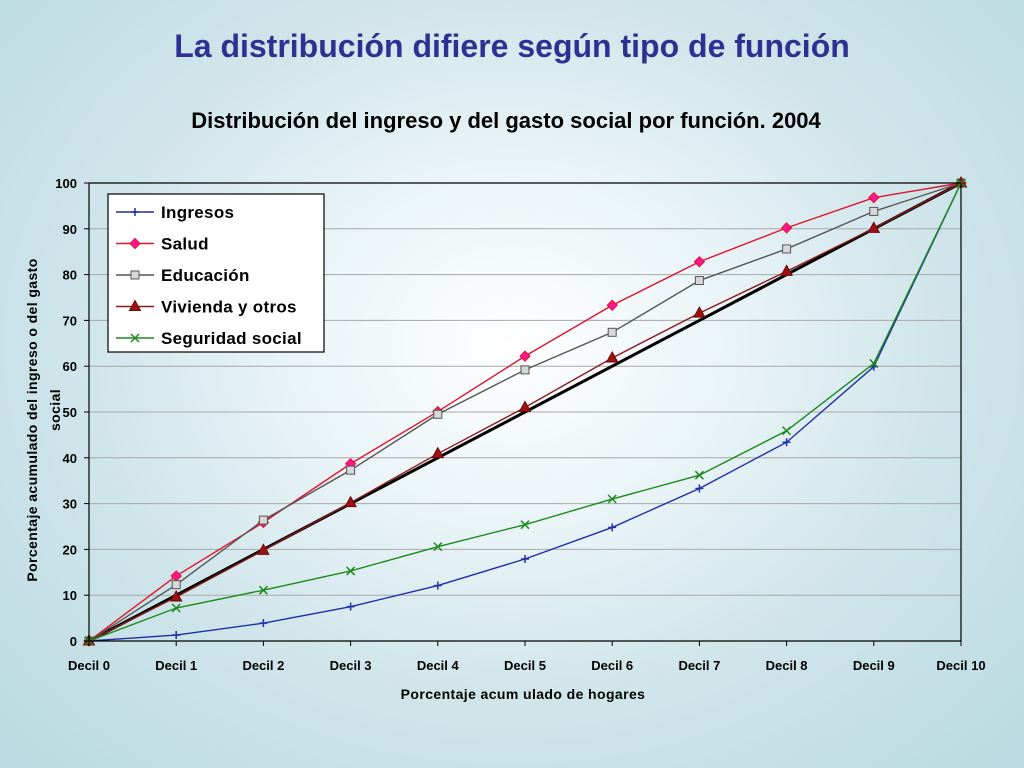 This screenshot has width=1024, height=768. What do you see at coordinates (70, 504) in the screenshot?
I see `y-tick-label: 30` at bounding box center [70, 504].